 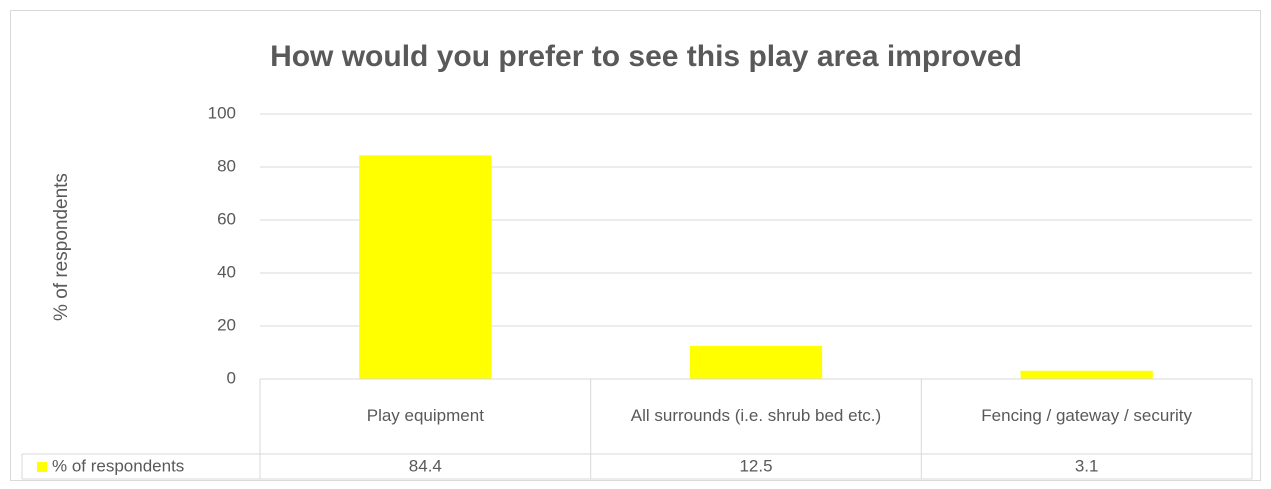 I want to click on y-axis-label: % of respondents, so click(x=61, y=247).